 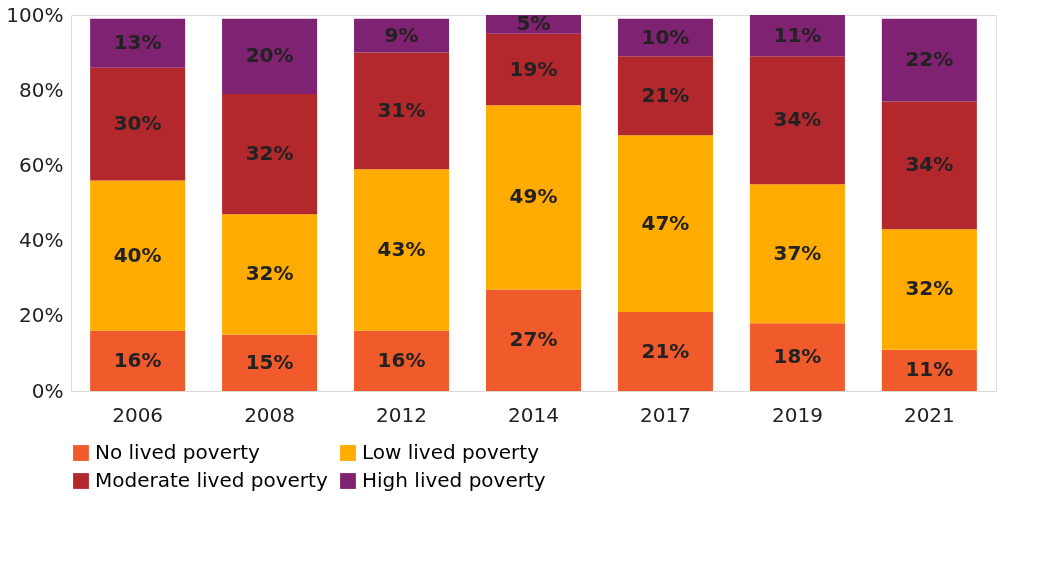 I want to click on data-label: 43%, so click(x=401, y=249).